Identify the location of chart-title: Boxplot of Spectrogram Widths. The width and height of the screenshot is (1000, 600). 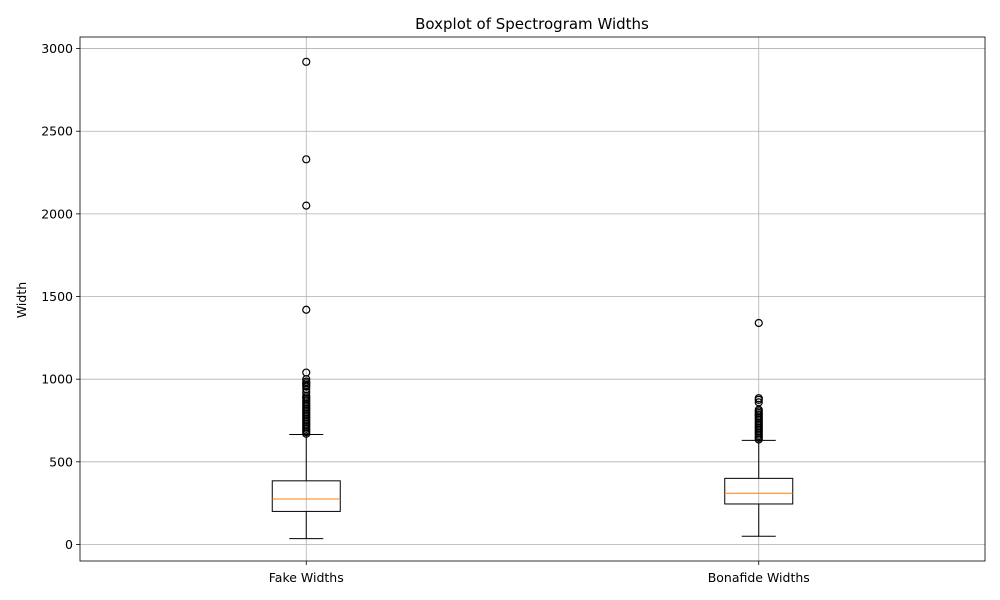
(532, 24).